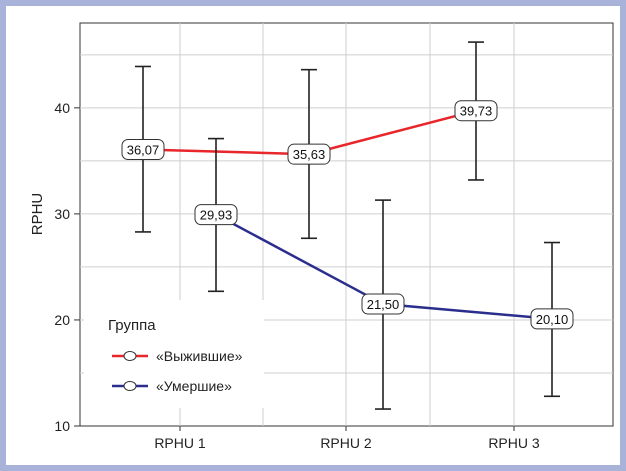 This screenshot has width=626, height=471. I want to click on legend: Группа «Выжившие» «Умершие», so click(174, 354).